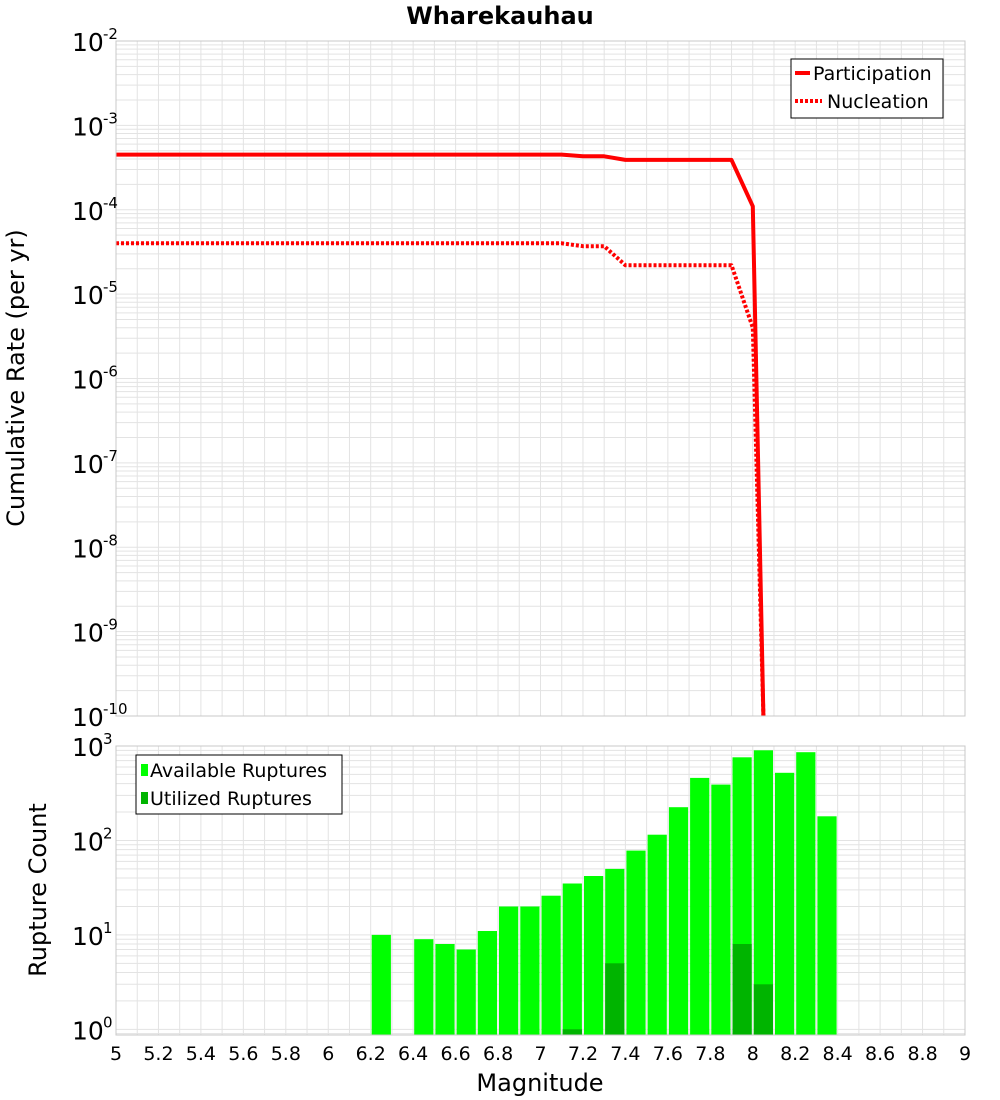 Image resolution: width=1000 pixels, height=1100 pixels. I want to click on magnitude-tick-label: 8.4, so click(838, 1054).